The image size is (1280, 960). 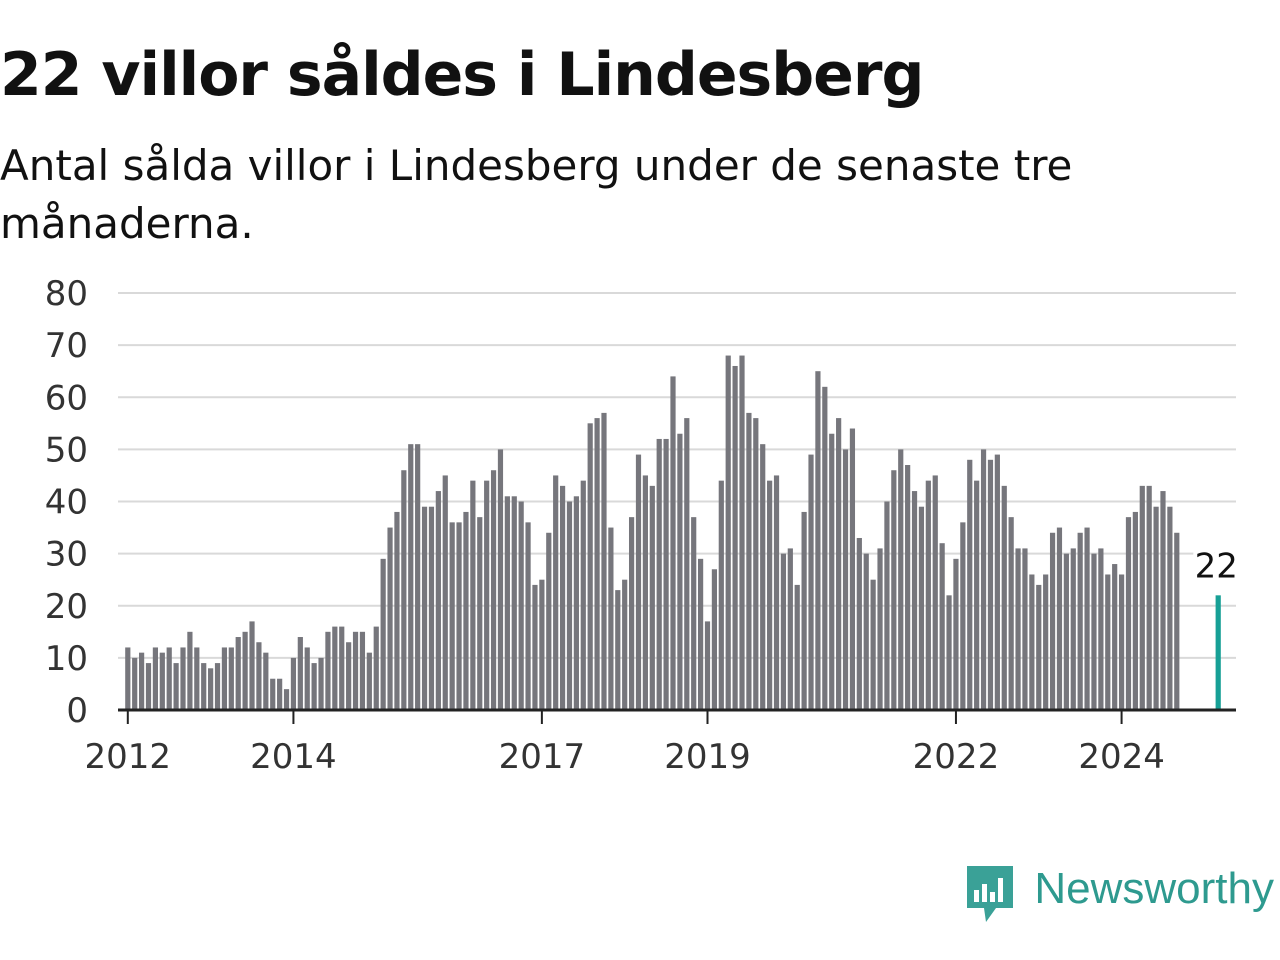 What do you see at coordinates (293, 757) in the screenshot?
I see `x-tick-label: 2014` at bounding box center [293, 757].